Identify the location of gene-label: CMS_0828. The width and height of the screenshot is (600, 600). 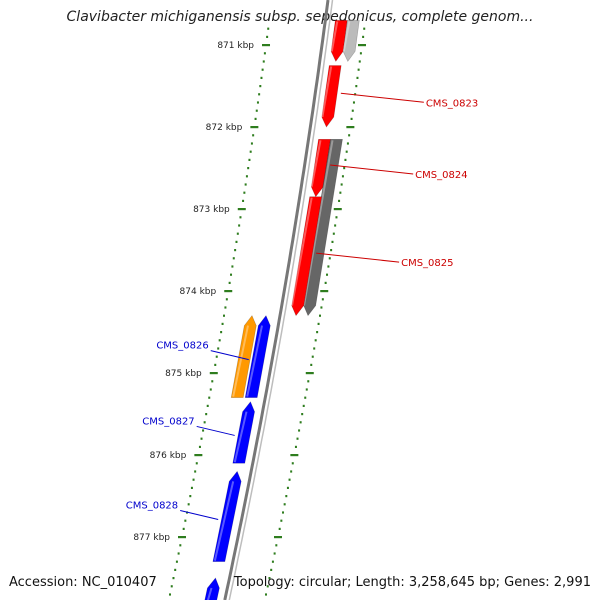
(152, 506).